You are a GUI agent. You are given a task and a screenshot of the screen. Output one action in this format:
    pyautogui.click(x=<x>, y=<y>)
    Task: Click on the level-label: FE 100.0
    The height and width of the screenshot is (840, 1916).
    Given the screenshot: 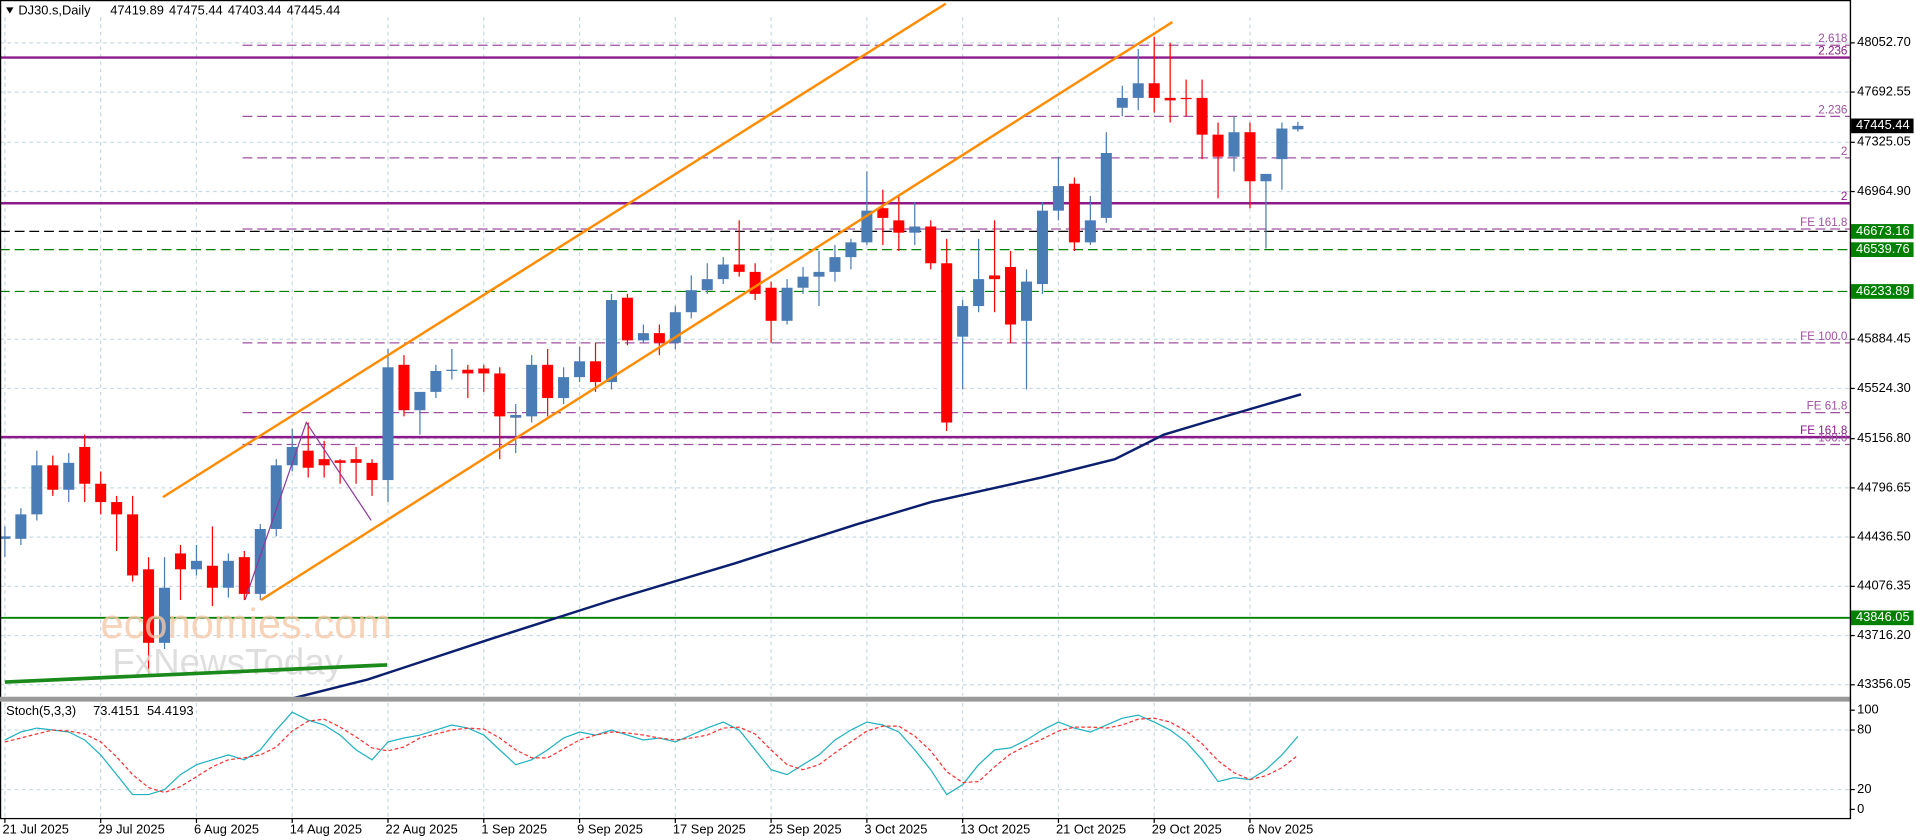 What is the action you would take?
    pyautogui.click(x=1824, y=336)
    